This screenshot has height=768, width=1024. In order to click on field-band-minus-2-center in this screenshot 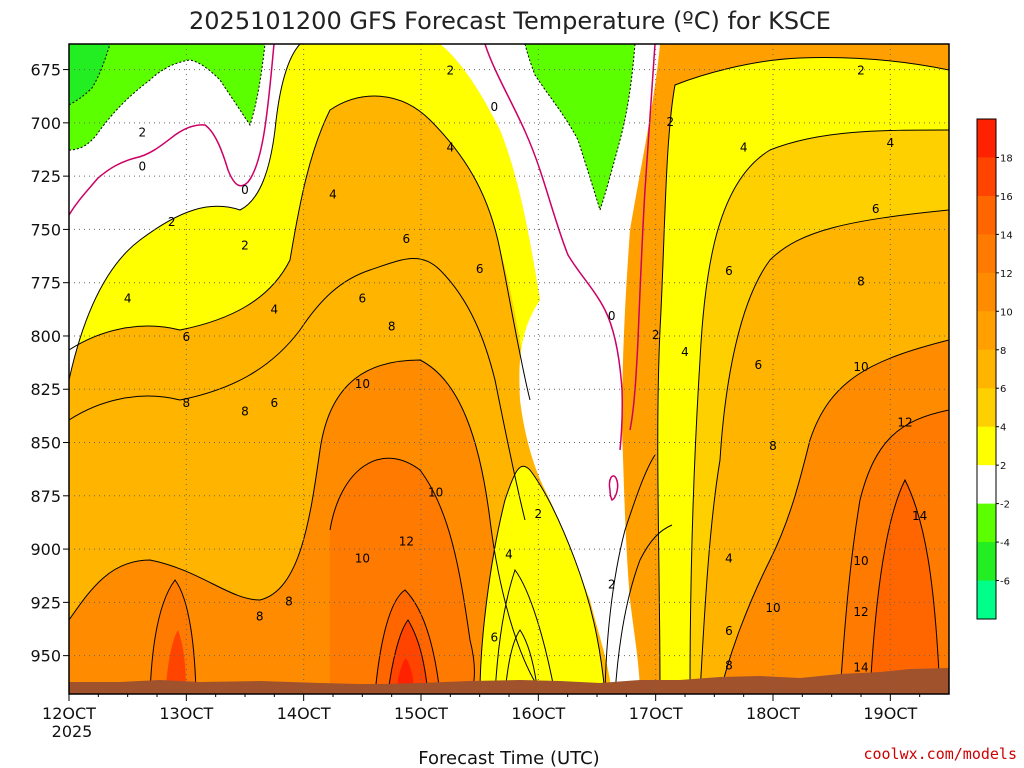, I will do `click(580, 127)`.